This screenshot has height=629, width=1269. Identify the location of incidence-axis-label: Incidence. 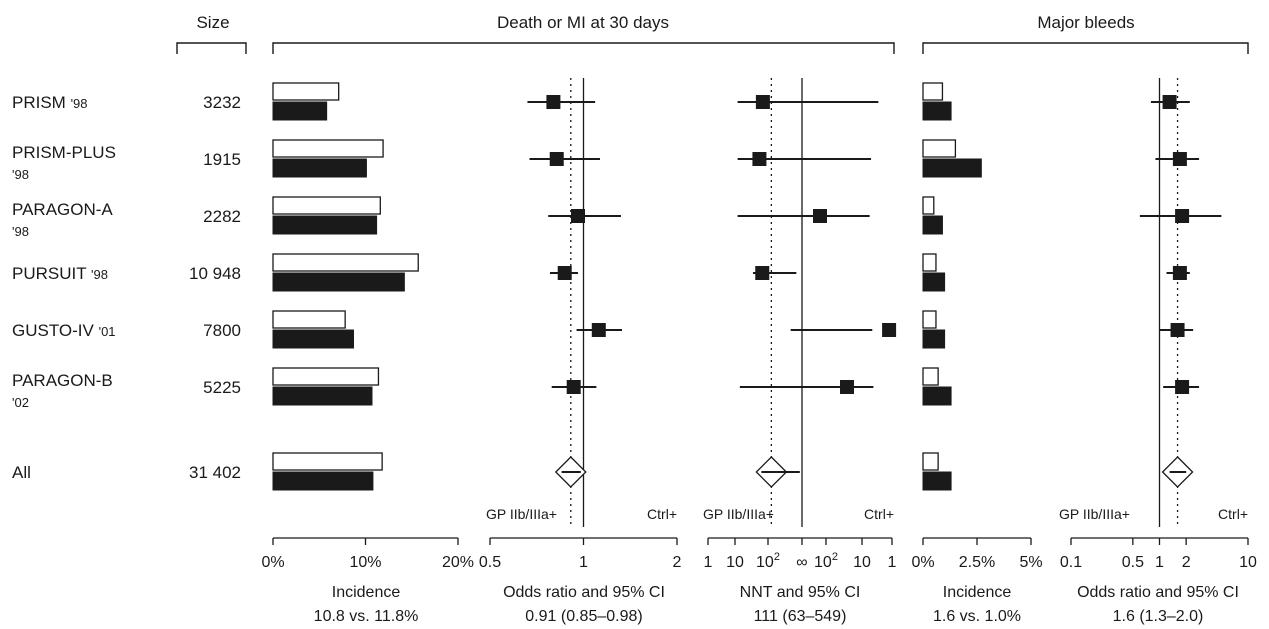
(366, 592).